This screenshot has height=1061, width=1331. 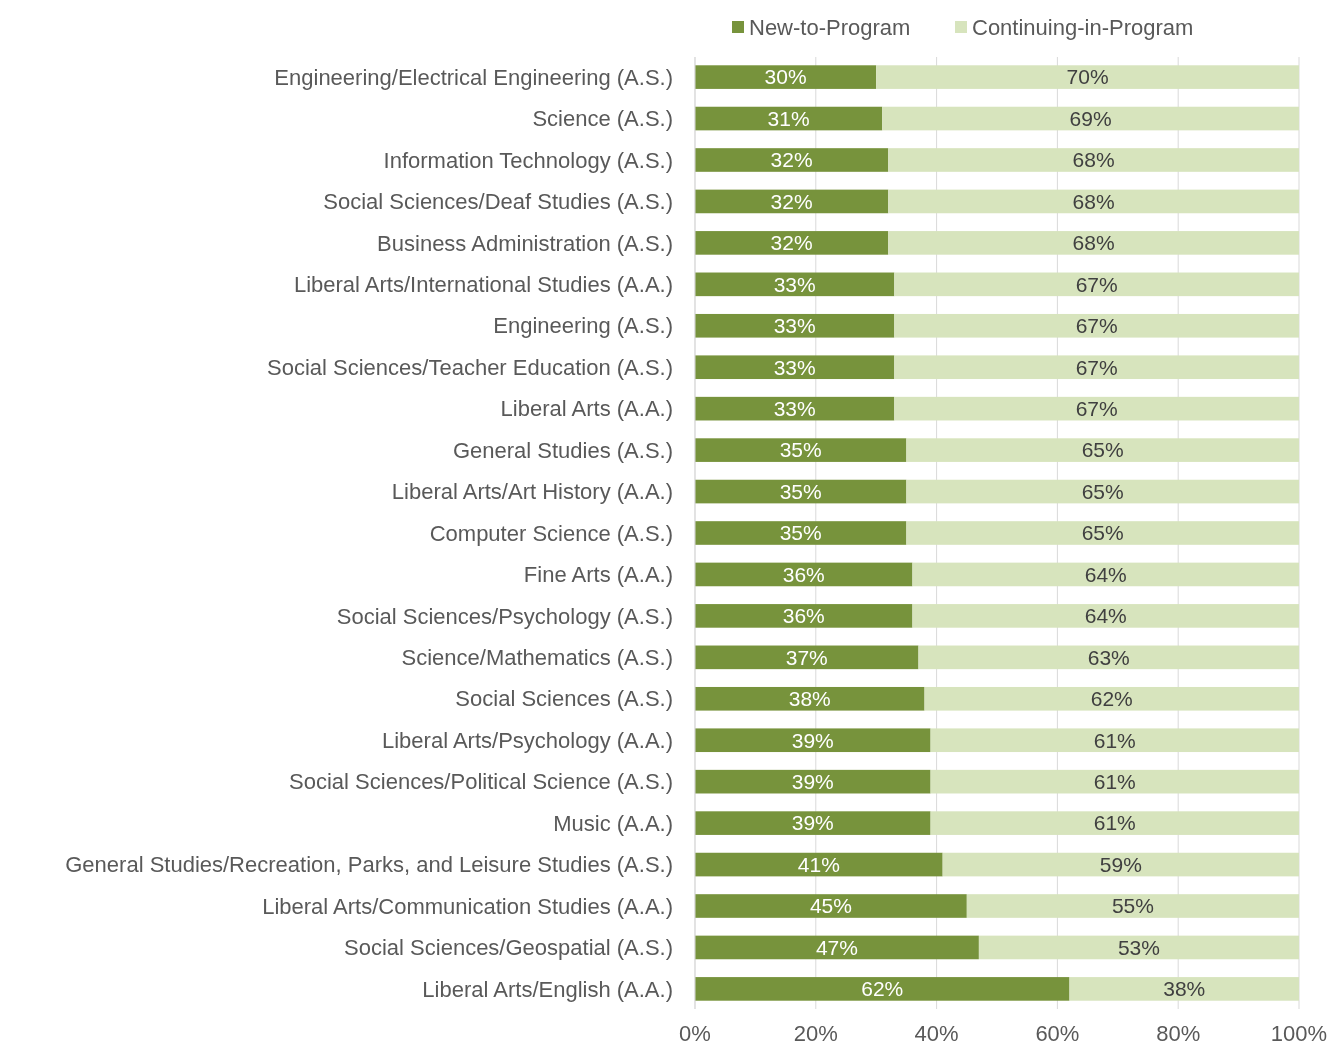 What do you see at coordinates (481, 782) in the screenshot?
I see `y-tick-label: Social Sciences/Political Science (A.S.)` at bounding box center [481, 782].